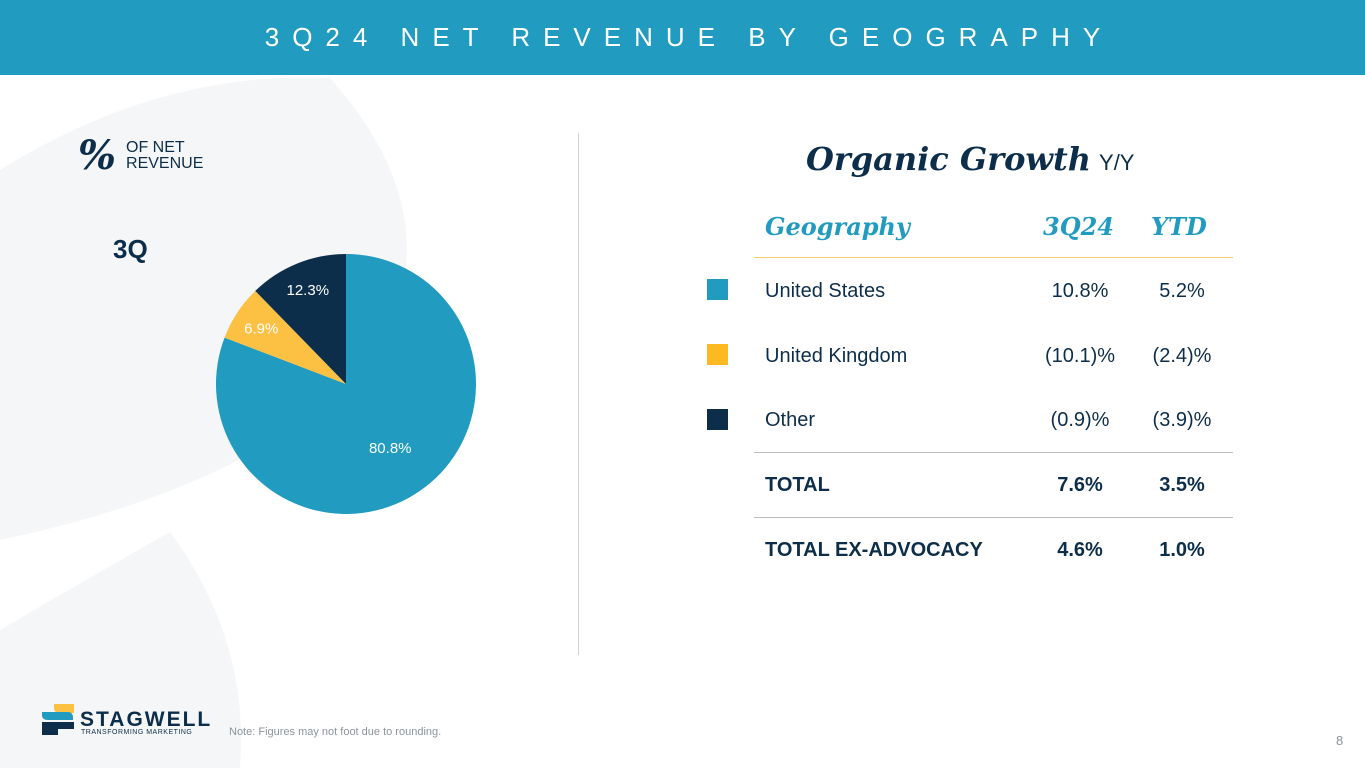  I want to click on logo-tagline: TRANSFORMING MARKETING, so click(137, 732).